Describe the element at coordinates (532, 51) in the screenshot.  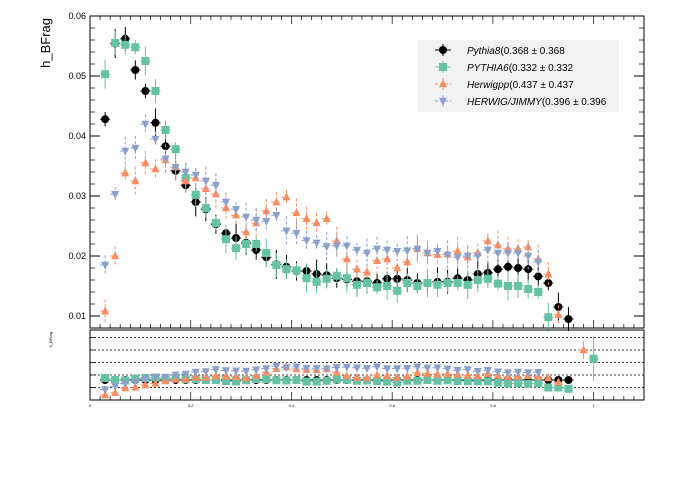
I see `legend-entry-value: (0.368 ± 0.368` at that location.